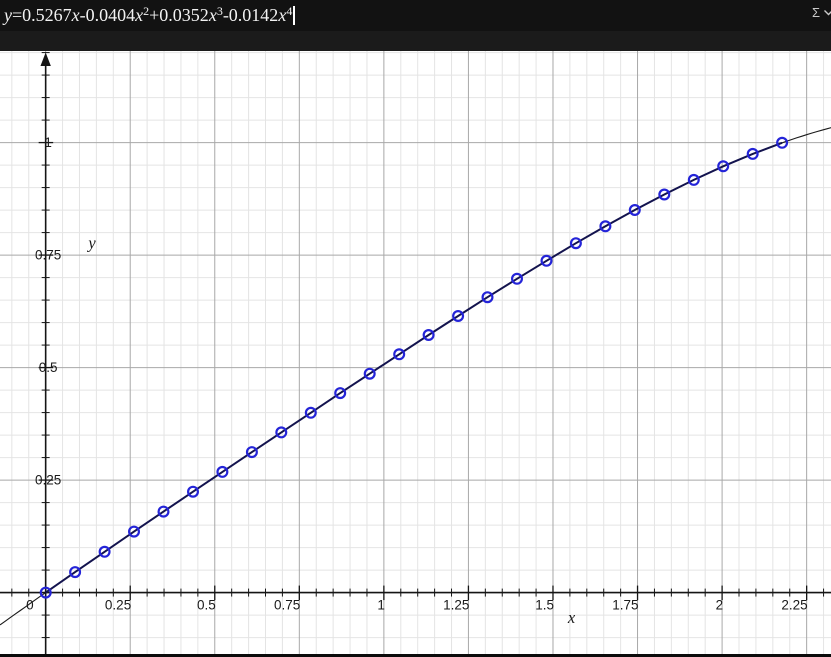  Describe the element at coordinates (45, 59) in the screenshot. I see `y-axis-arrowhead` at that location.